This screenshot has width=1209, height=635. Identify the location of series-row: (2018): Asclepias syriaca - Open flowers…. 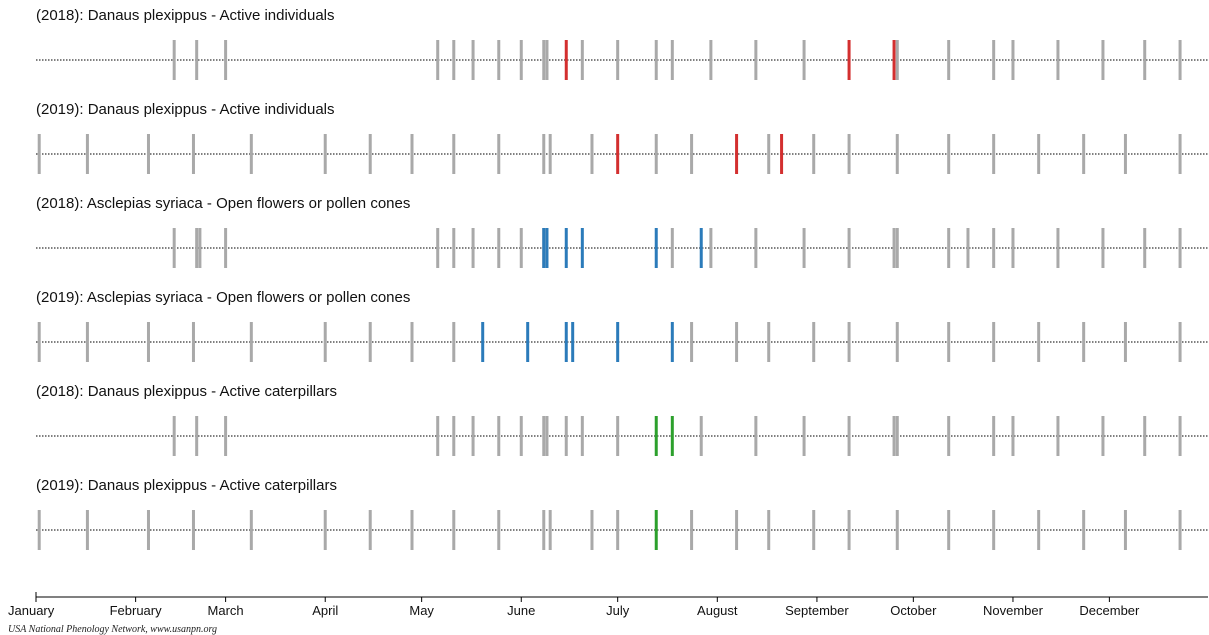
(622, 231).